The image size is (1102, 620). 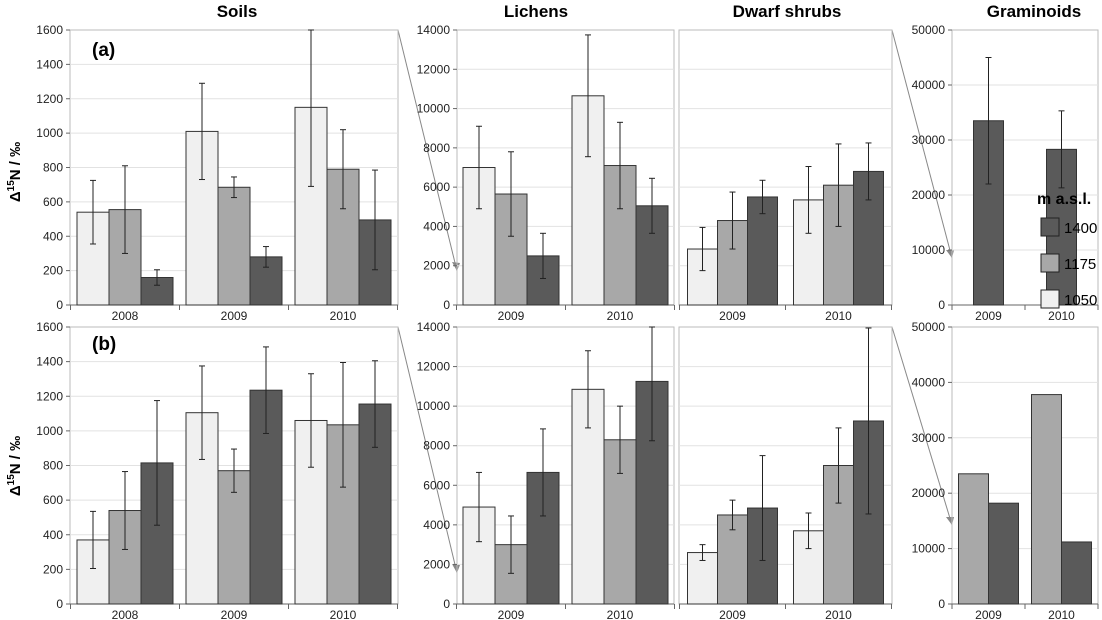 I want to click on connector-a-shrubs-graminoids, so click(x=922, y=144).